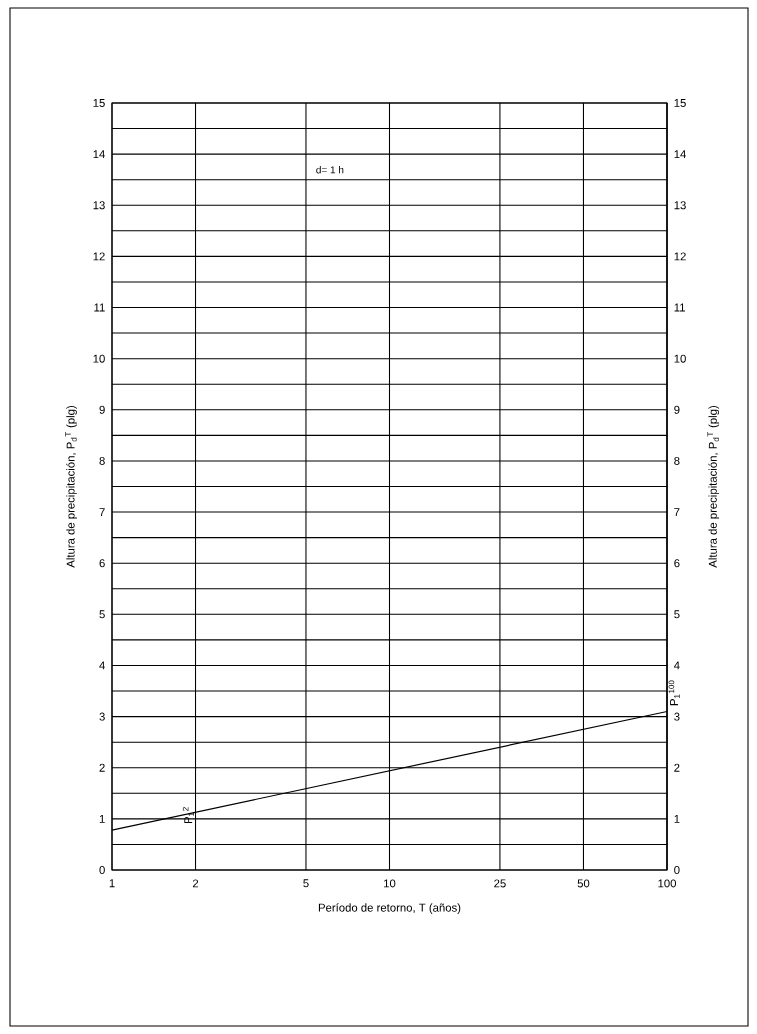 The height and width of the screenshot is (1034, 757). What do you see at coordinates (99, 154) in the screenshot?
I see `y-tick-label: 14` at bounding box center [99, 154].